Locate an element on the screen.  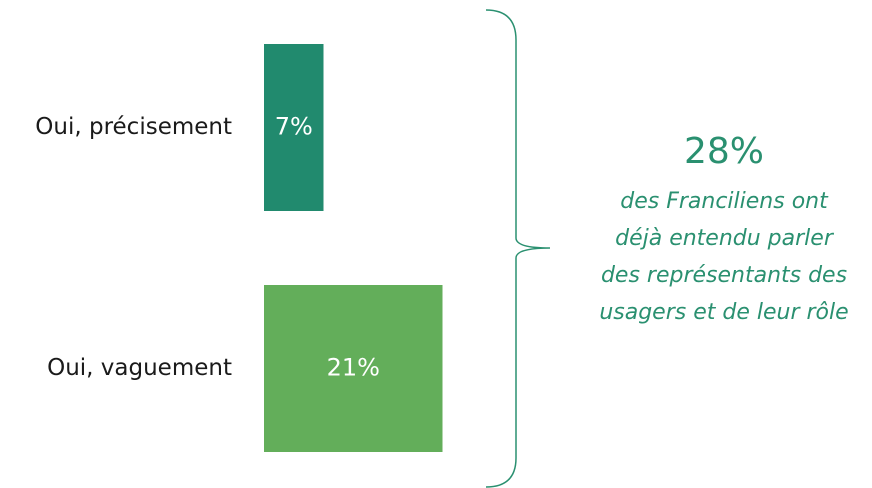
value-label: 21% is located at coordinates (353, 368).